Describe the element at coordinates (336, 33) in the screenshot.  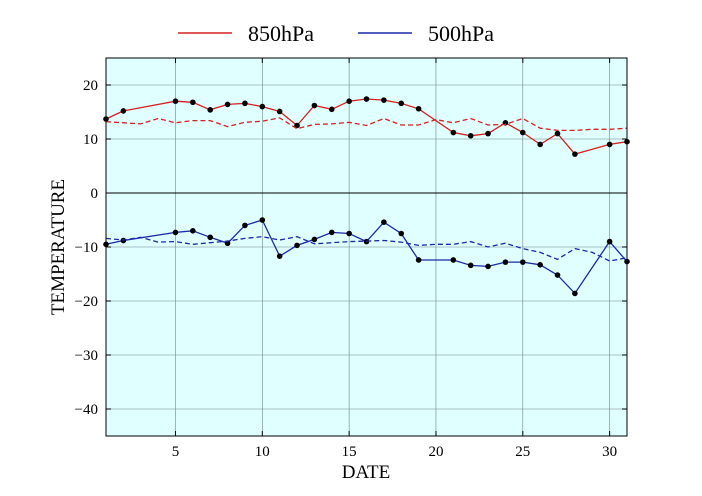
I see `legend: 850hPa 500hPa` at that location.